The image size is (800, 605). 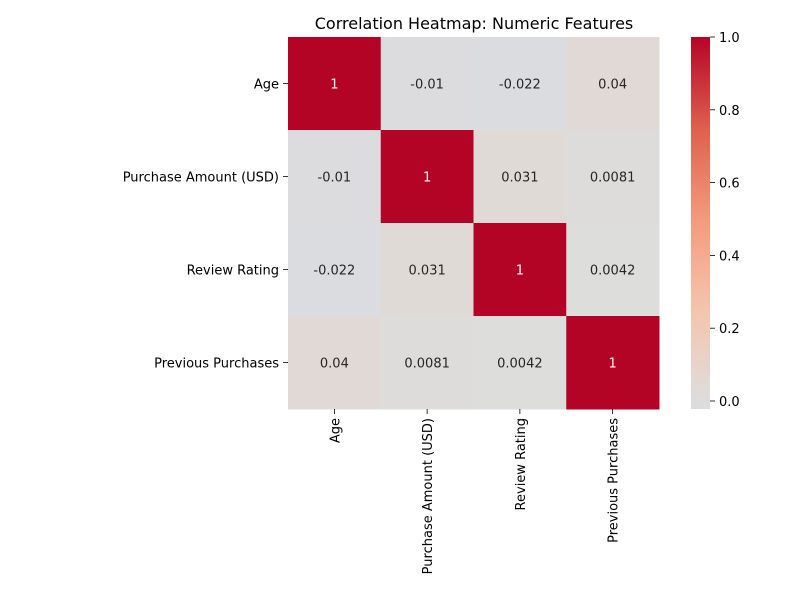 I want to click on colorbar-tick-label: 0.8, so click(x=729, y=111).